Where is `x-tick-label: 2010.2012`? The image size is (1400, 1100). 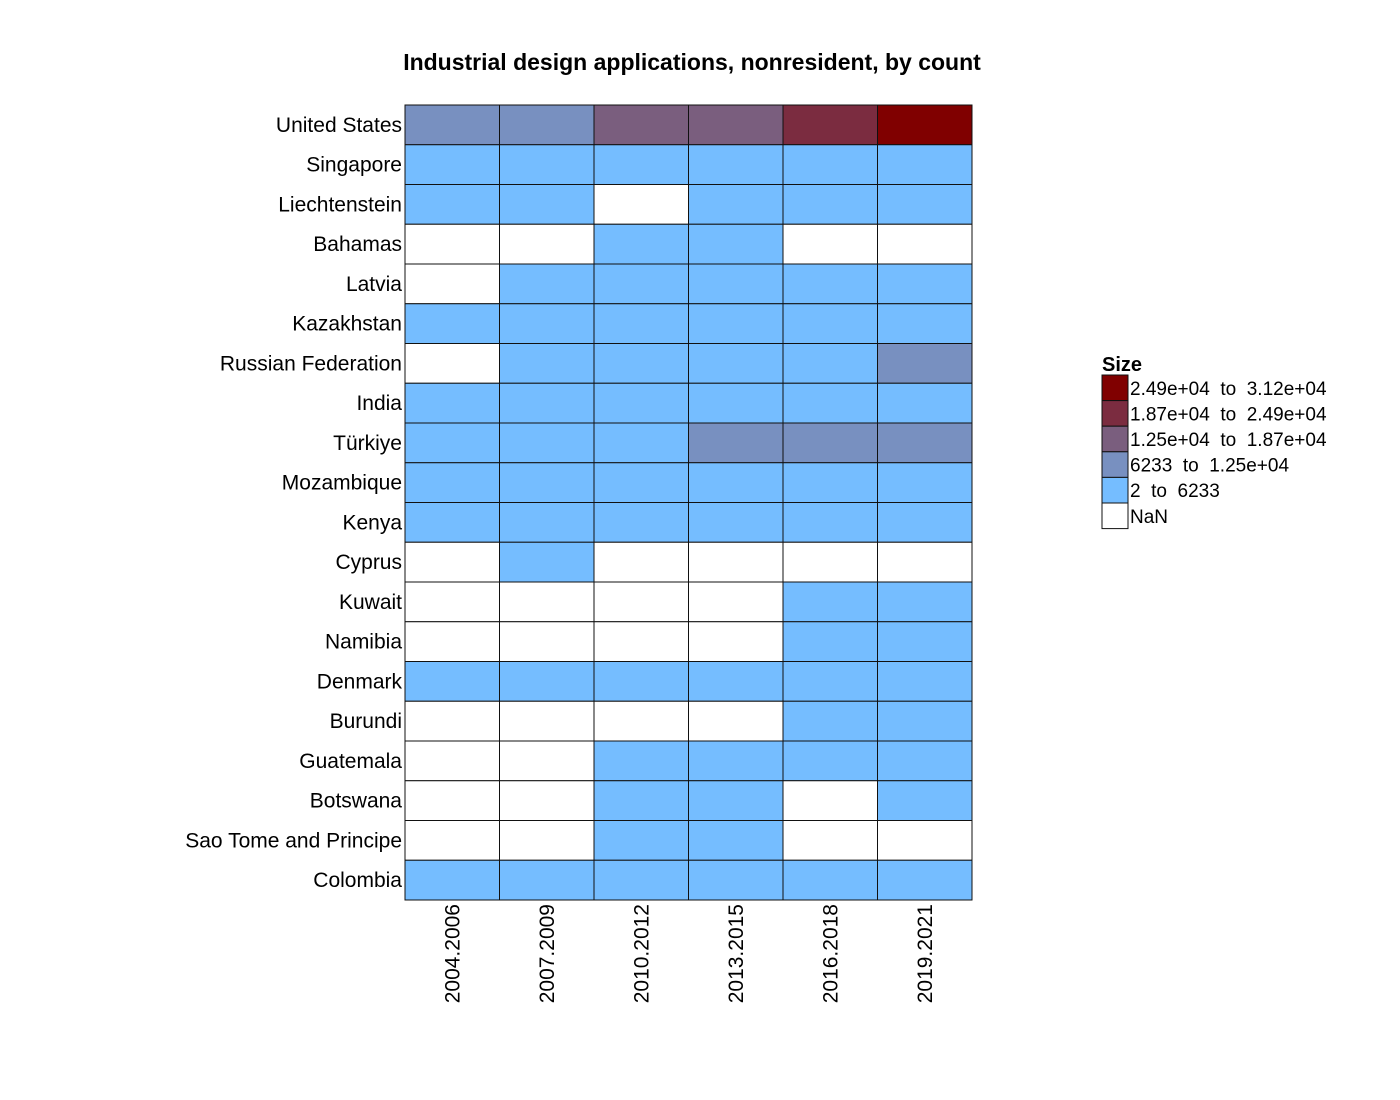
x-tick-label: 2010.2012 is located at coordinates (641, 953).